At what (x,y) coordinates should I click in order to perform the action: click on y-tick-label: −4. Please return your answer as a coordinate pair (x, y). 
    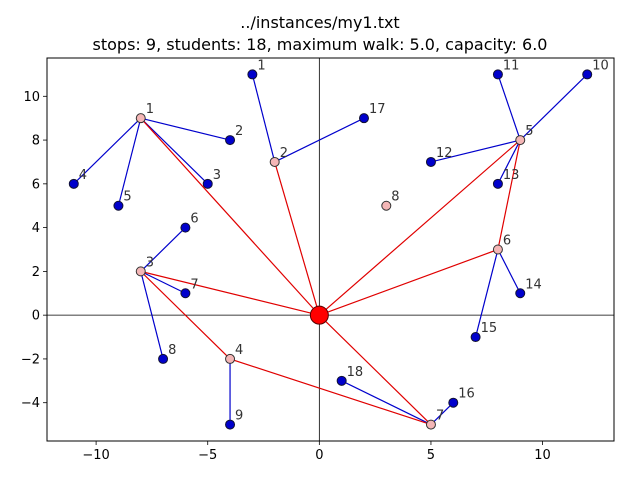
    Looking at the image, I should click on (30, 403).